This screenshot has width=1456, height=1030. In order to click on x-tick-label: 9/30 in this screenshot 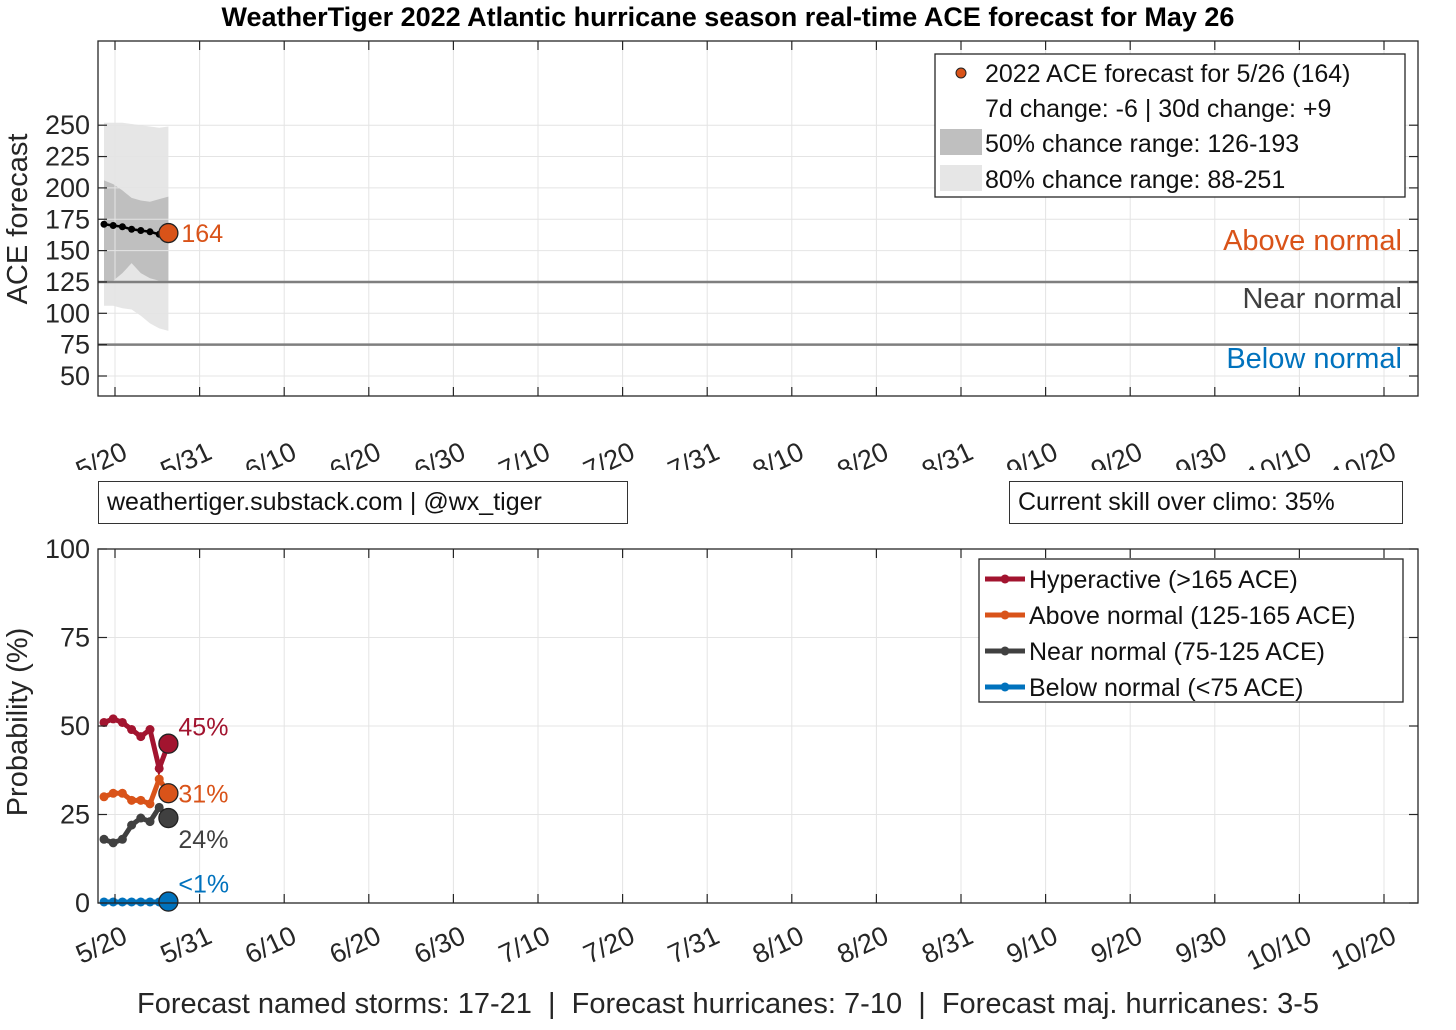, I will do `click(1201, 944)`.